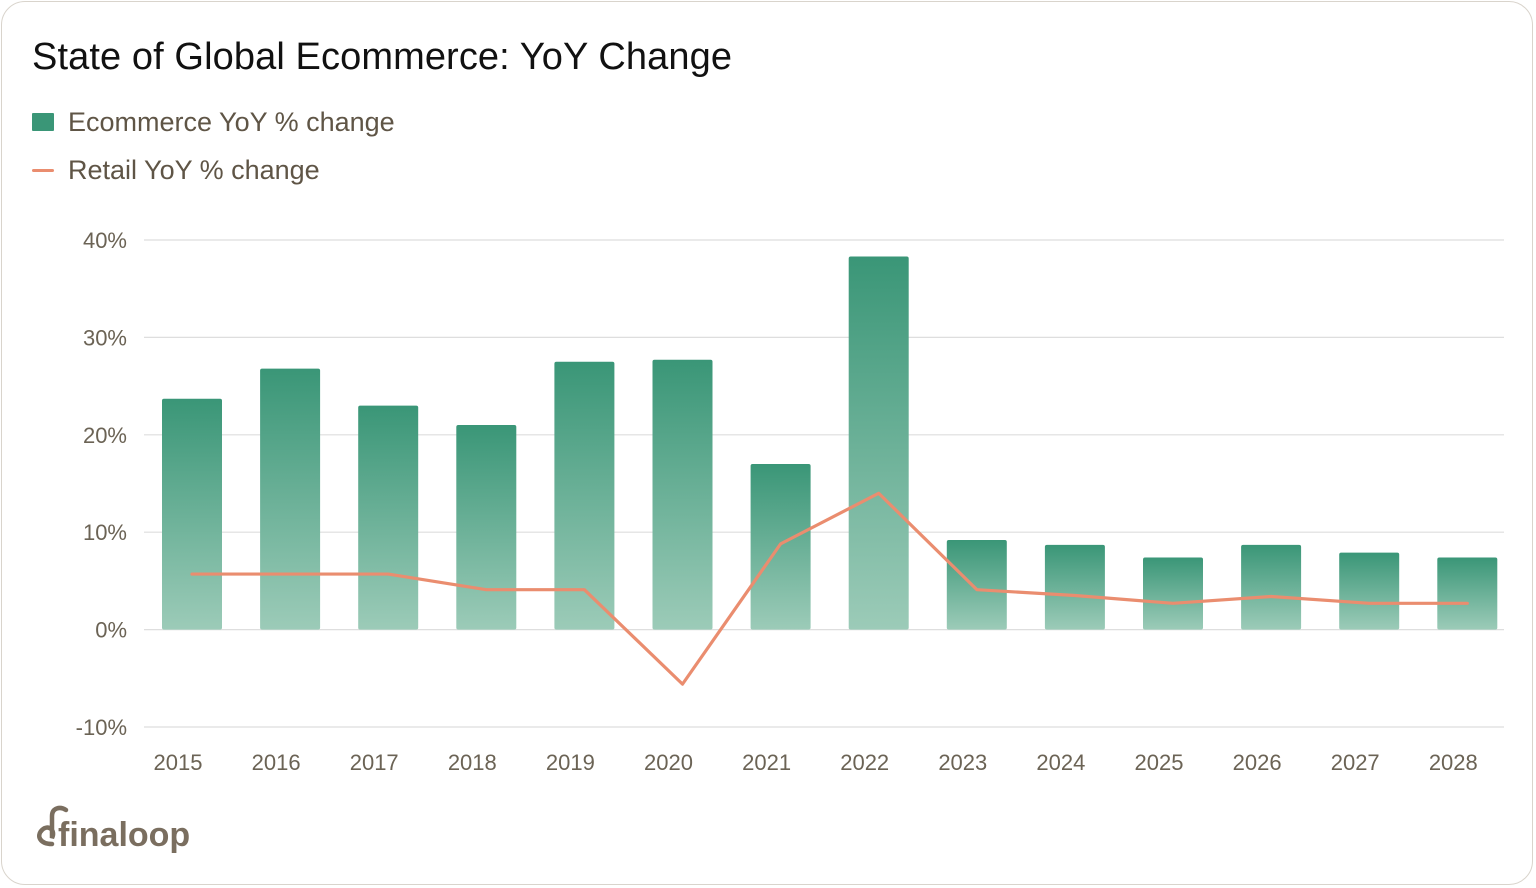 Image resolution: width=1536 pixels, height=888 pixels. I want to click on bar-ecommerce-2018, so click(486, 527).